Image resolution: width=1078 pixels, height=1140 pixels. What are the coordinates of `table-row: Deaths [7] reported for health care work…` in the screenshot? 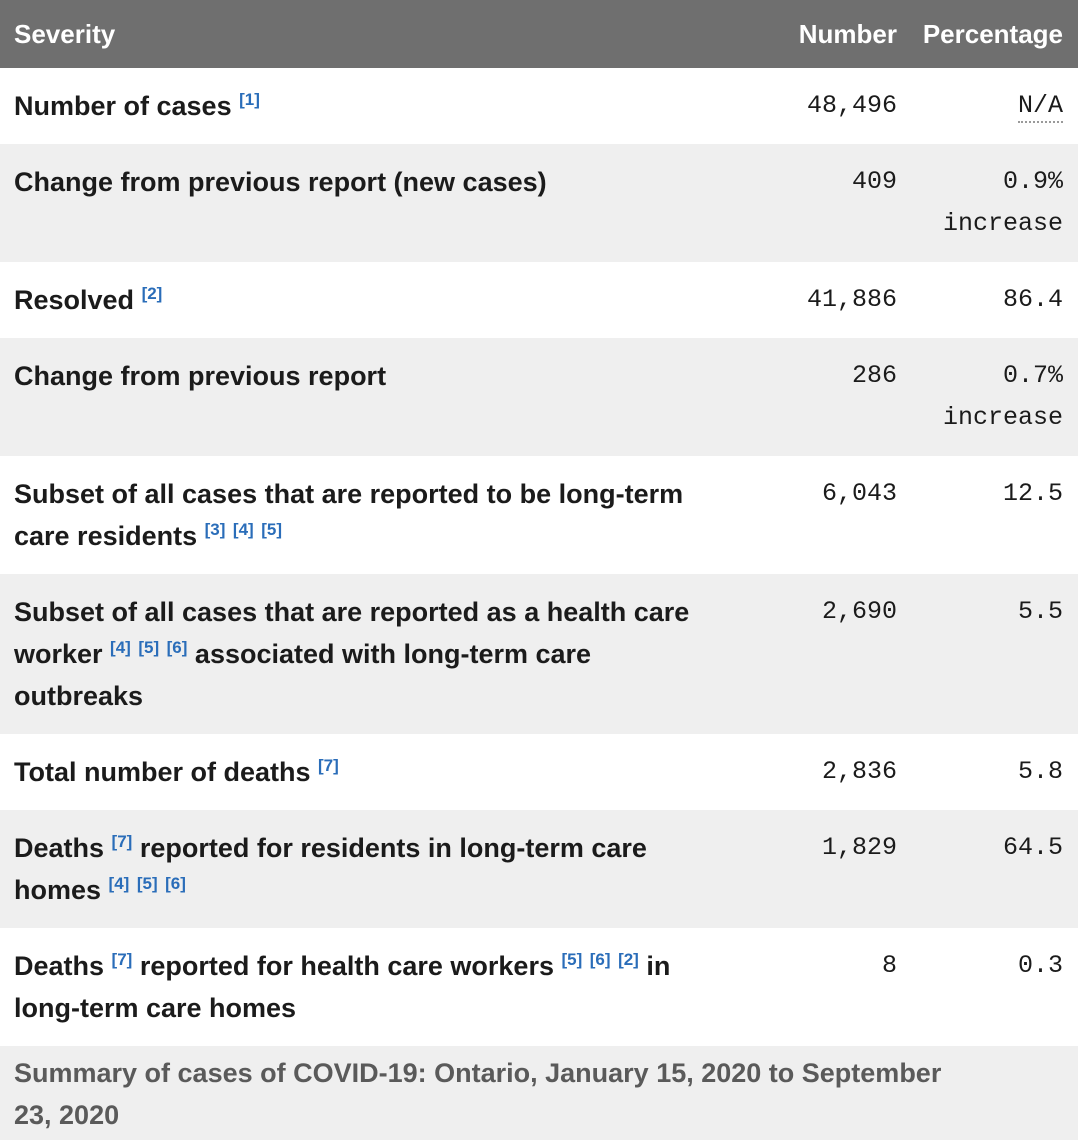 It's located at (539, 987).